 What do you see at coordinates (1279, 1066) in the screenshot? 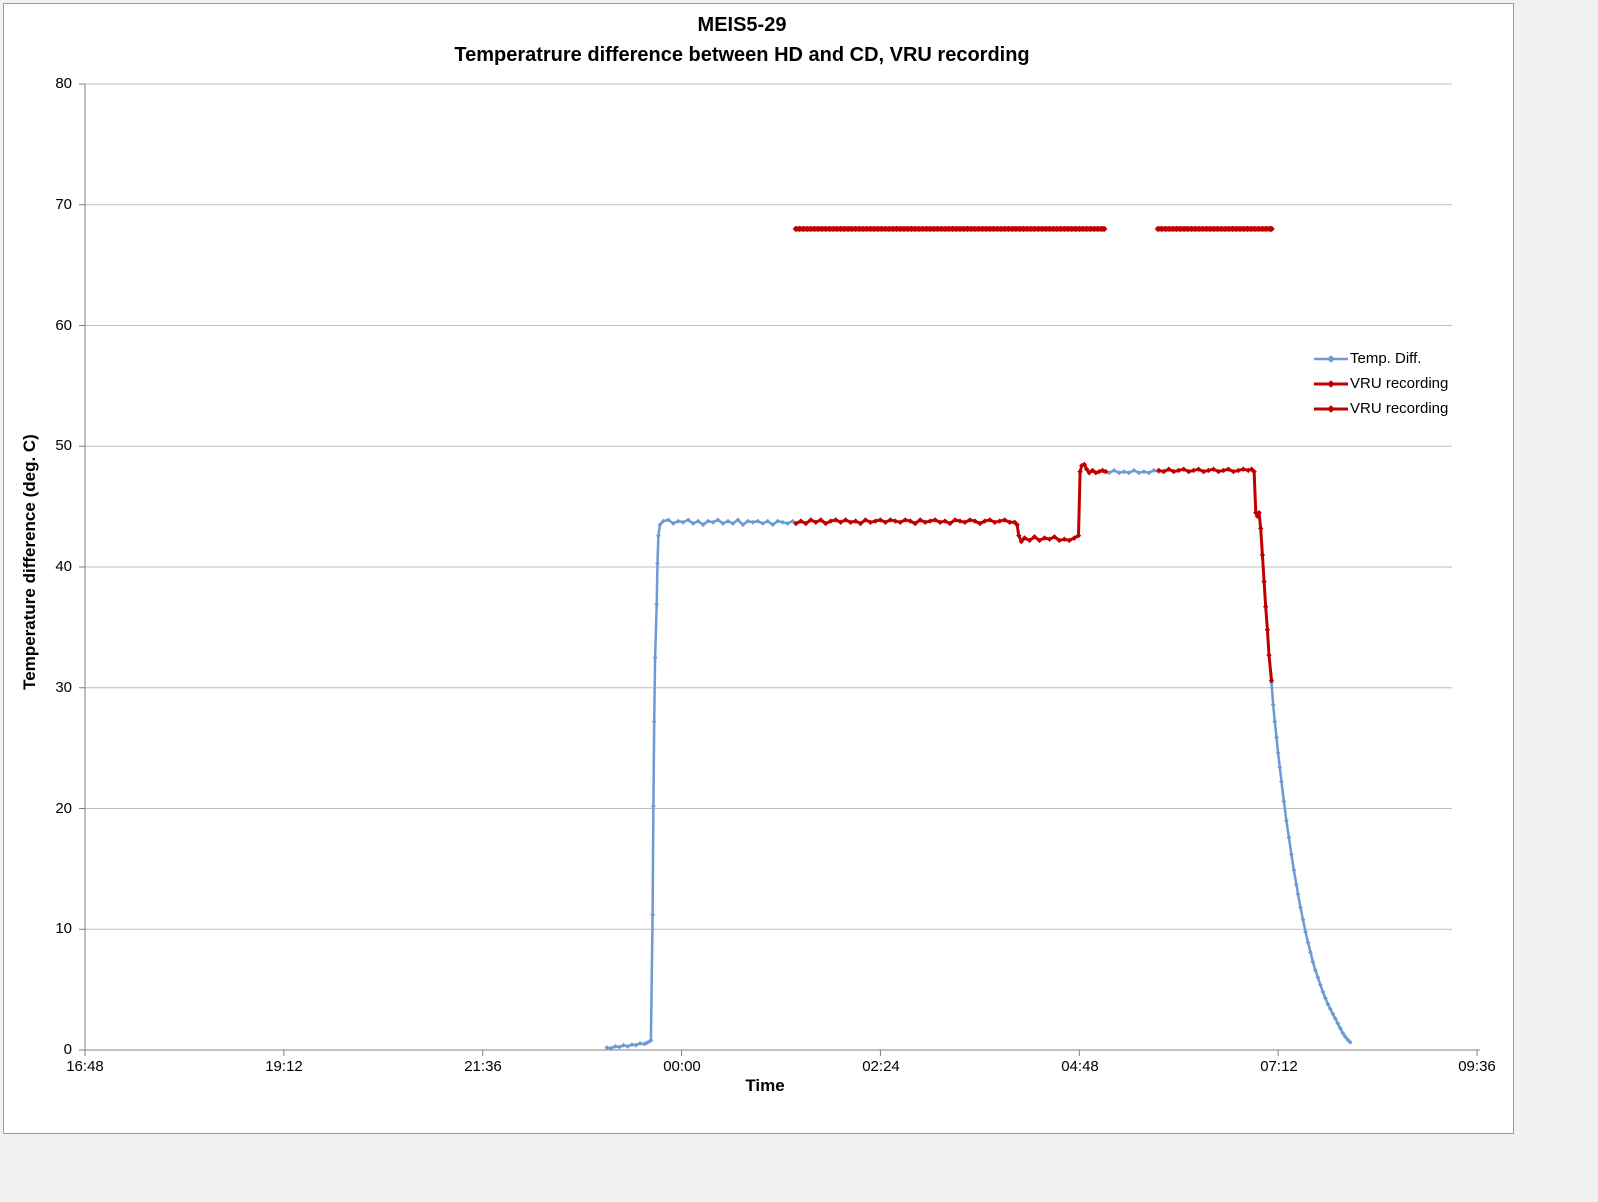
I see `x-tick-label-0712: 07:12` at bounding box center [1279, 1066].